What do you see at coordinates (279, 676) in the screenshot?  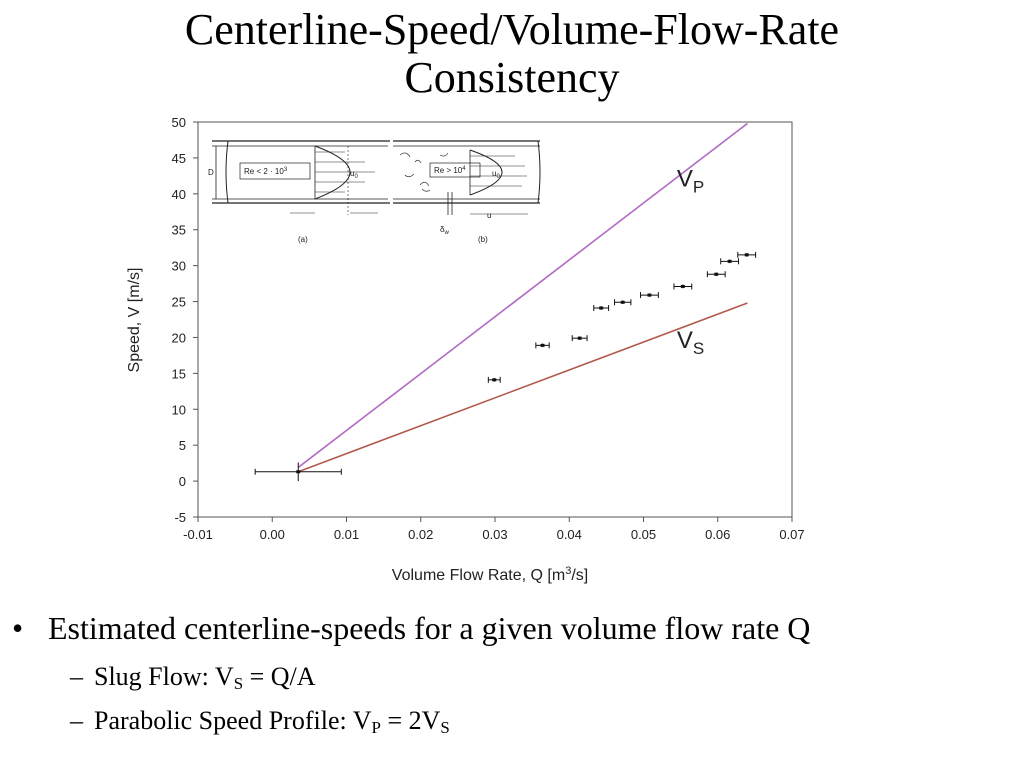 I see `slug-flow-formula: = Q/A` at bounding box center [279, 676].